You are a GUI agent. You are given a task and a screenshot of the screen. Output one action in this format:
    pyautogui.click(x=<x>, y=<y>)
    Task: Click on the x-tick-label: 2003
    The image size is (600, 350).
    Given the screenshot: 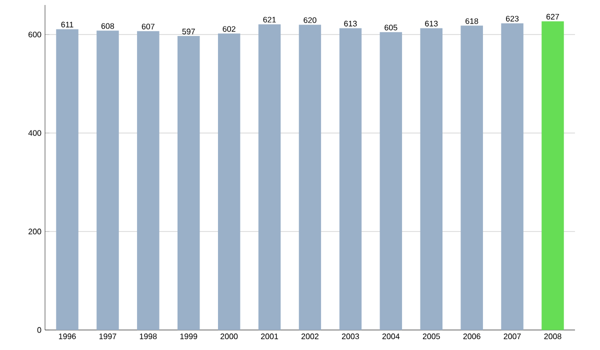 What is the action you would take?
    pyautogui.click(x=350, y=337)
    